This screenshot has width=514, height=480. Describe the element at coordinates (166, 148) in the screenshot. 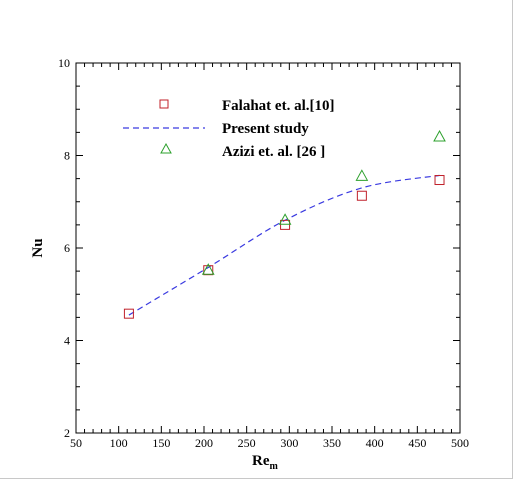

I see `legend-triangle-marker` at that location.